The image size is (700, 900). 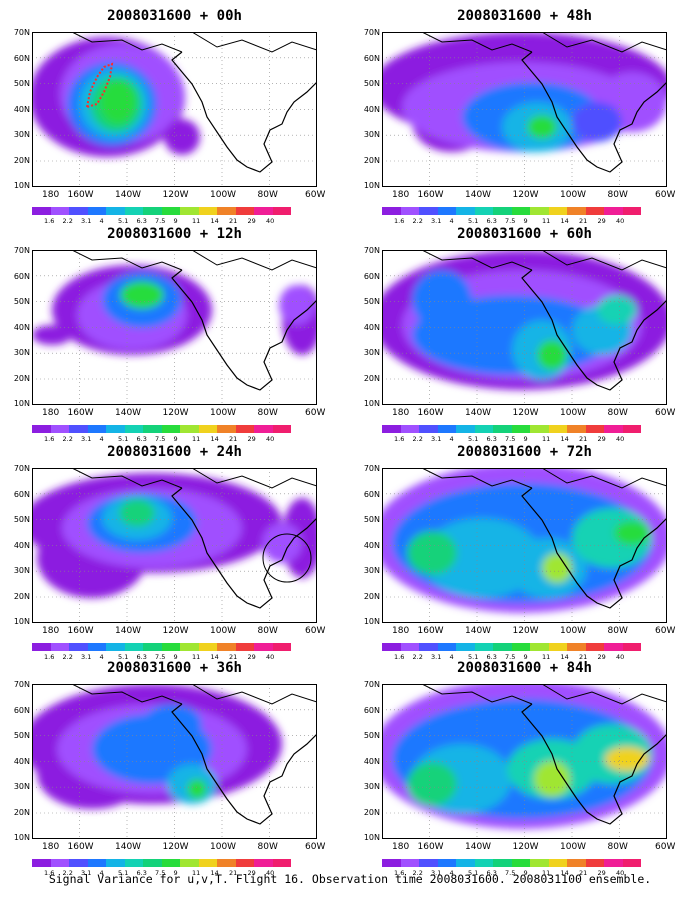 What do you see at coordinates (399, 439) in the screenshot?
I see `colorbar-label: 1.6` at bounding box center [399, 439].